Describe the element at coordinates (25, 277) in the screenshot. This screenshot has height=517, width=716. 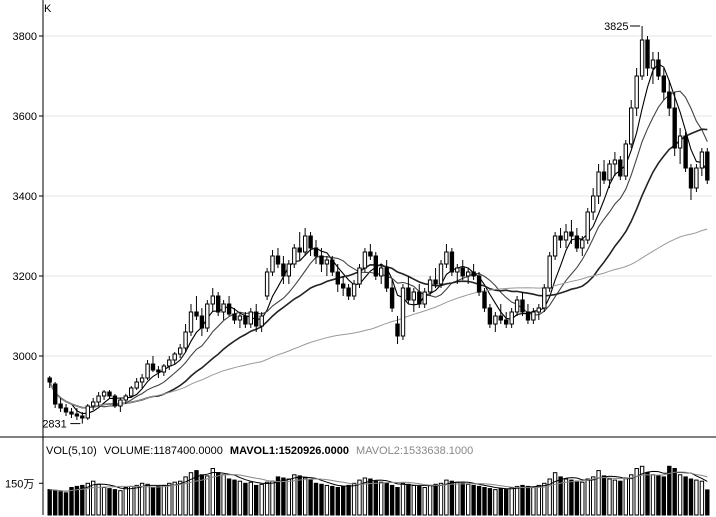
I see `tick-label: 3200` at that location.